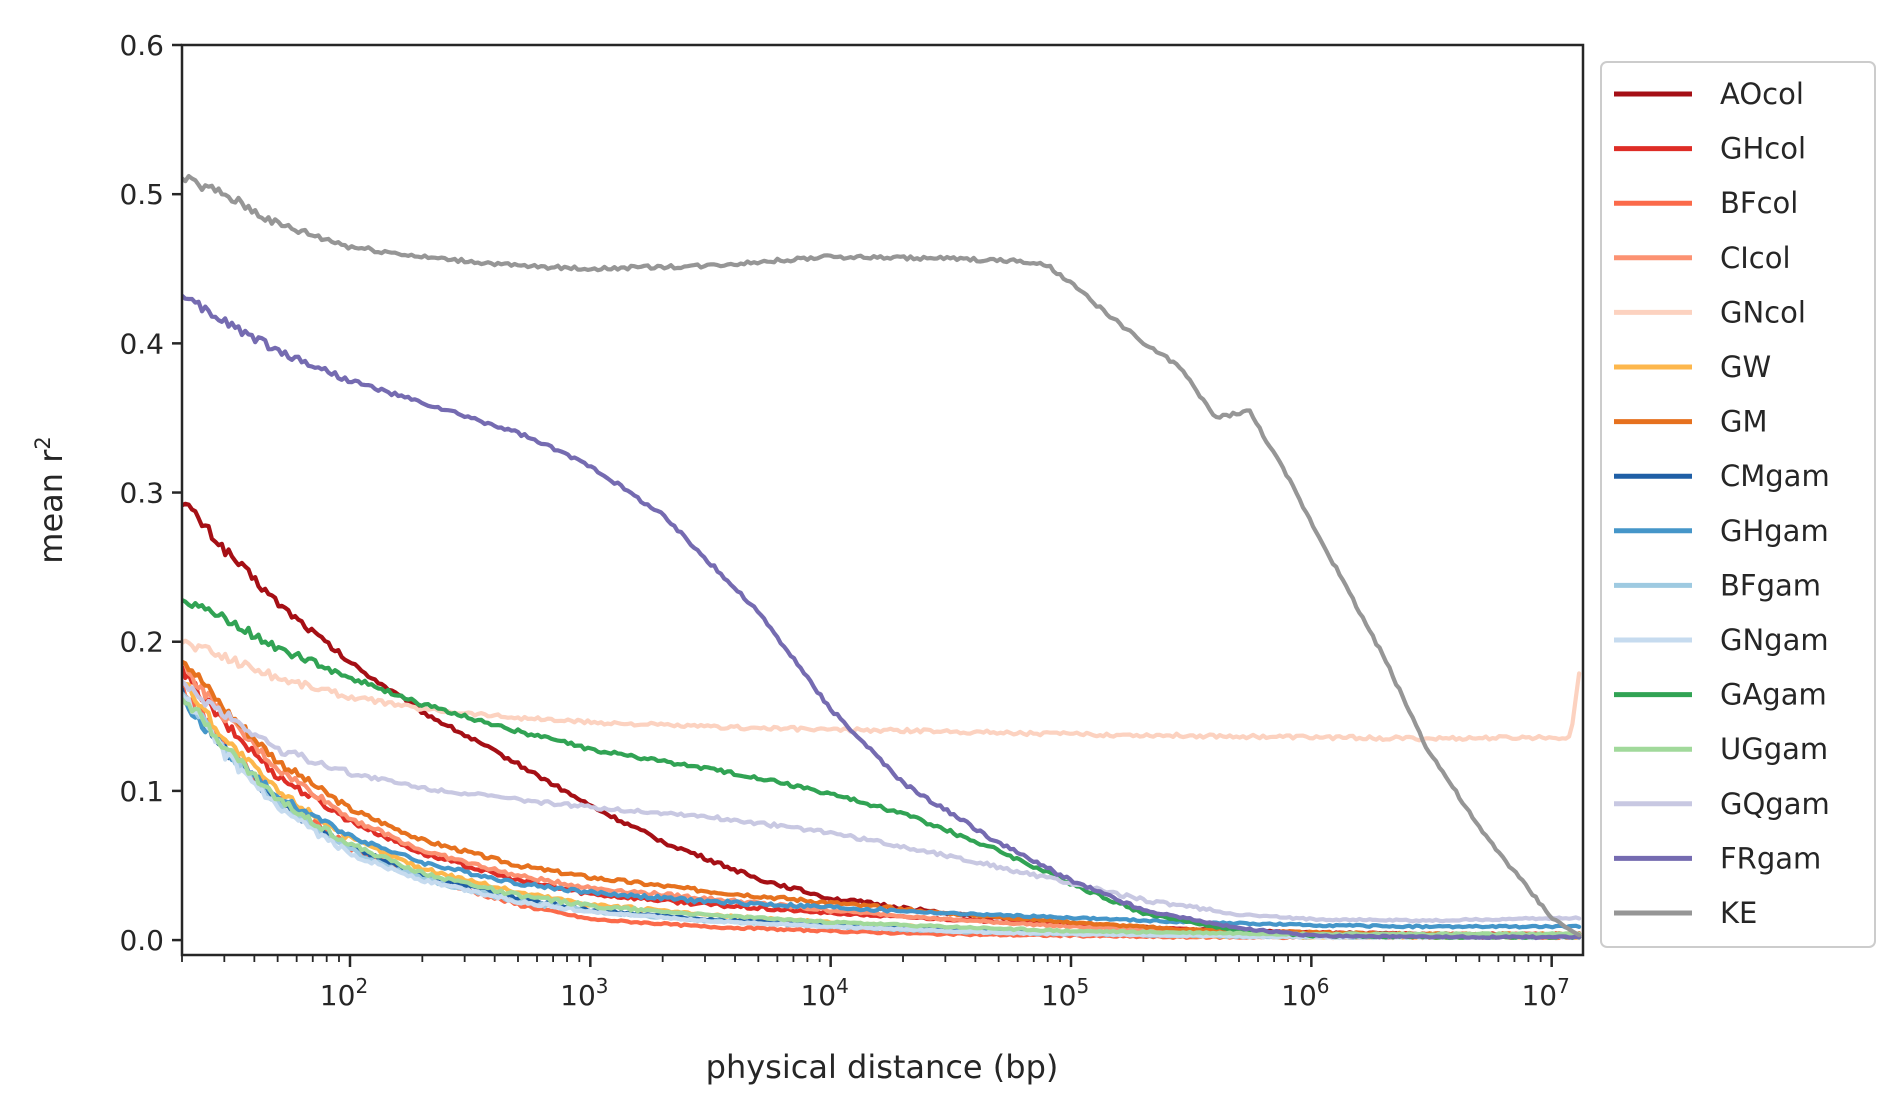 The width and height of the screenshot is (1894, 1111). Describe the element at coordinates (875, 983) in the screenshot. I see `x-axis: 10² 10³ 10⁴ 10⁵ 10⁶ 10⁷` at that location.